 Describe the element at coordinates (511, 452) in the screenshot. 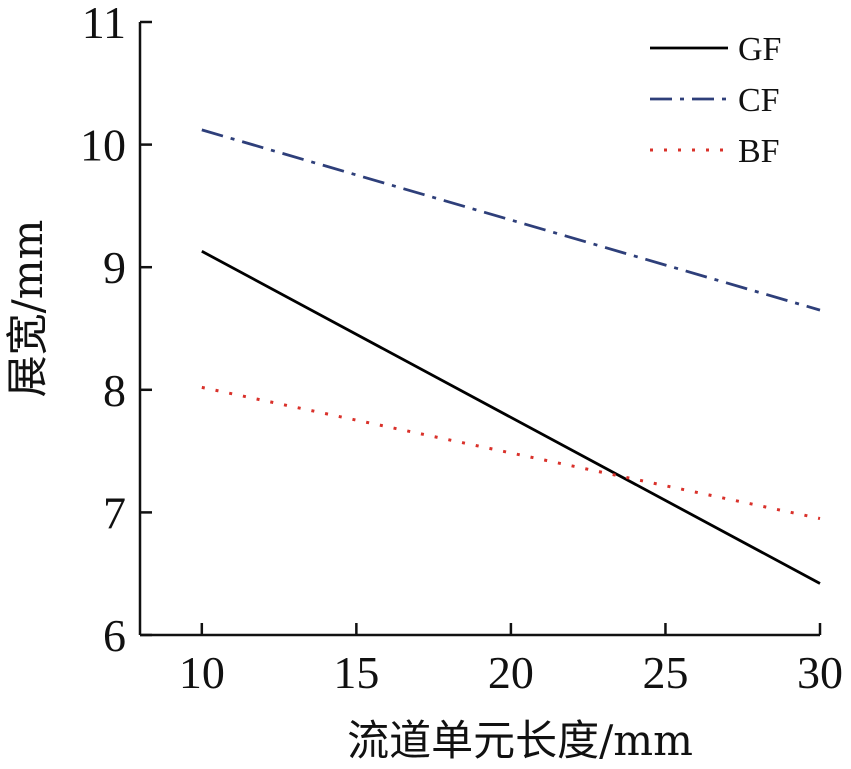

I see `series-line-bf` at that location.